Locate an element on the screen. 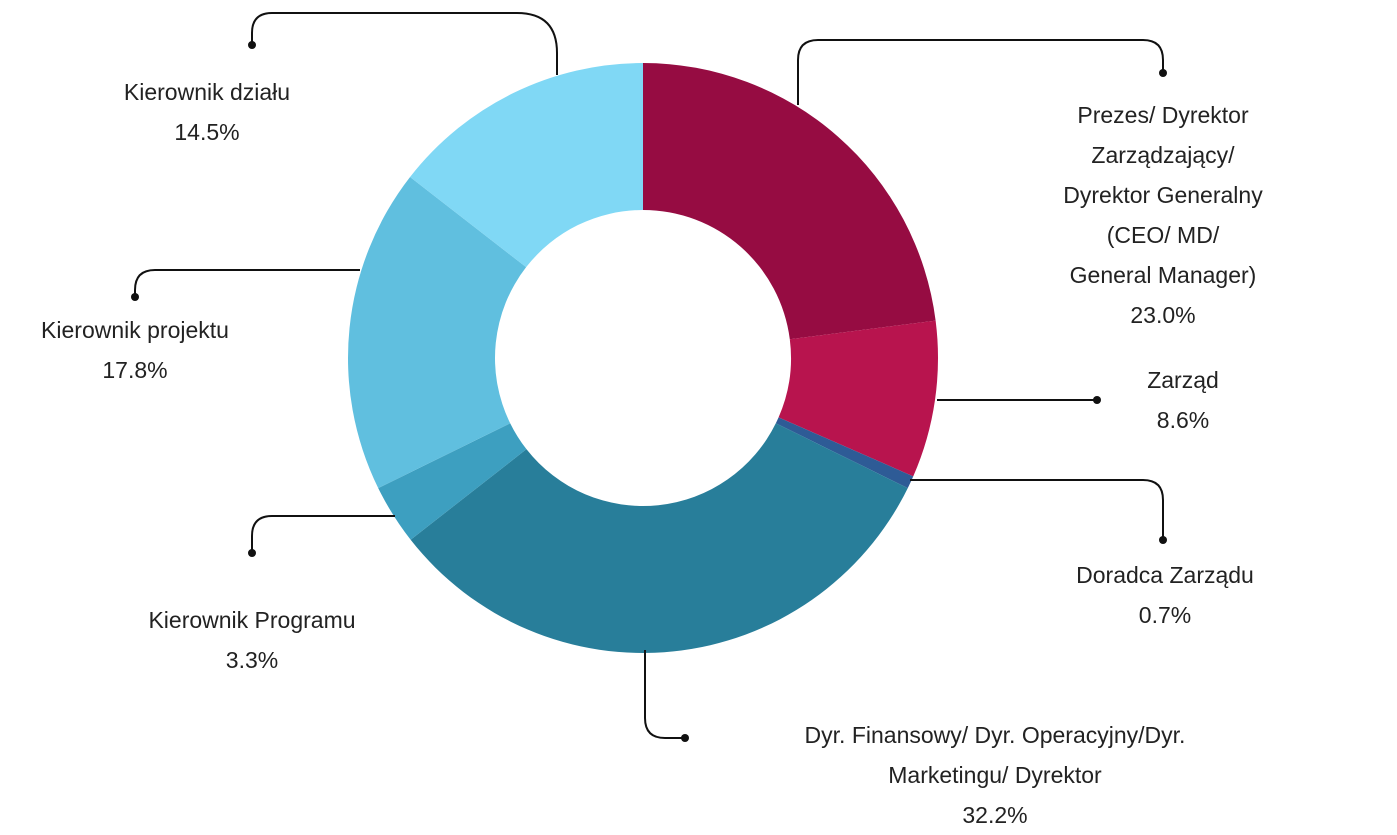 This screenshot has width=1397, height=835. slice-label: Kierownik działu 14.5% is located at coordinates (207, 112).